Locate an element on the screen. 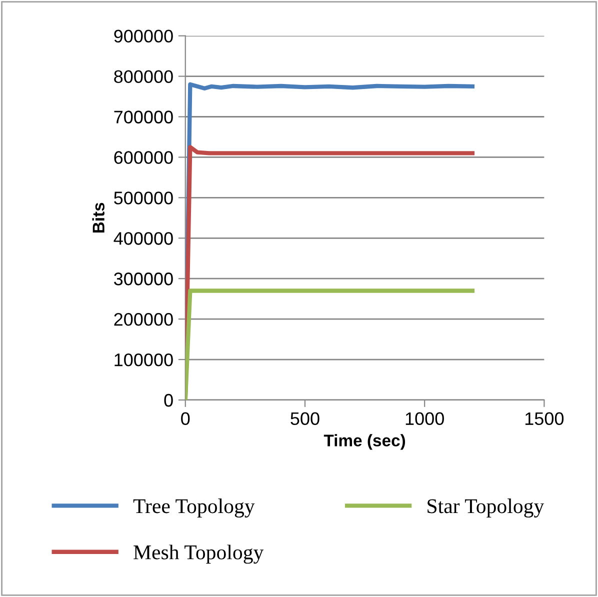  y-tick-label: 600000 is located at coordinates (143, 157).